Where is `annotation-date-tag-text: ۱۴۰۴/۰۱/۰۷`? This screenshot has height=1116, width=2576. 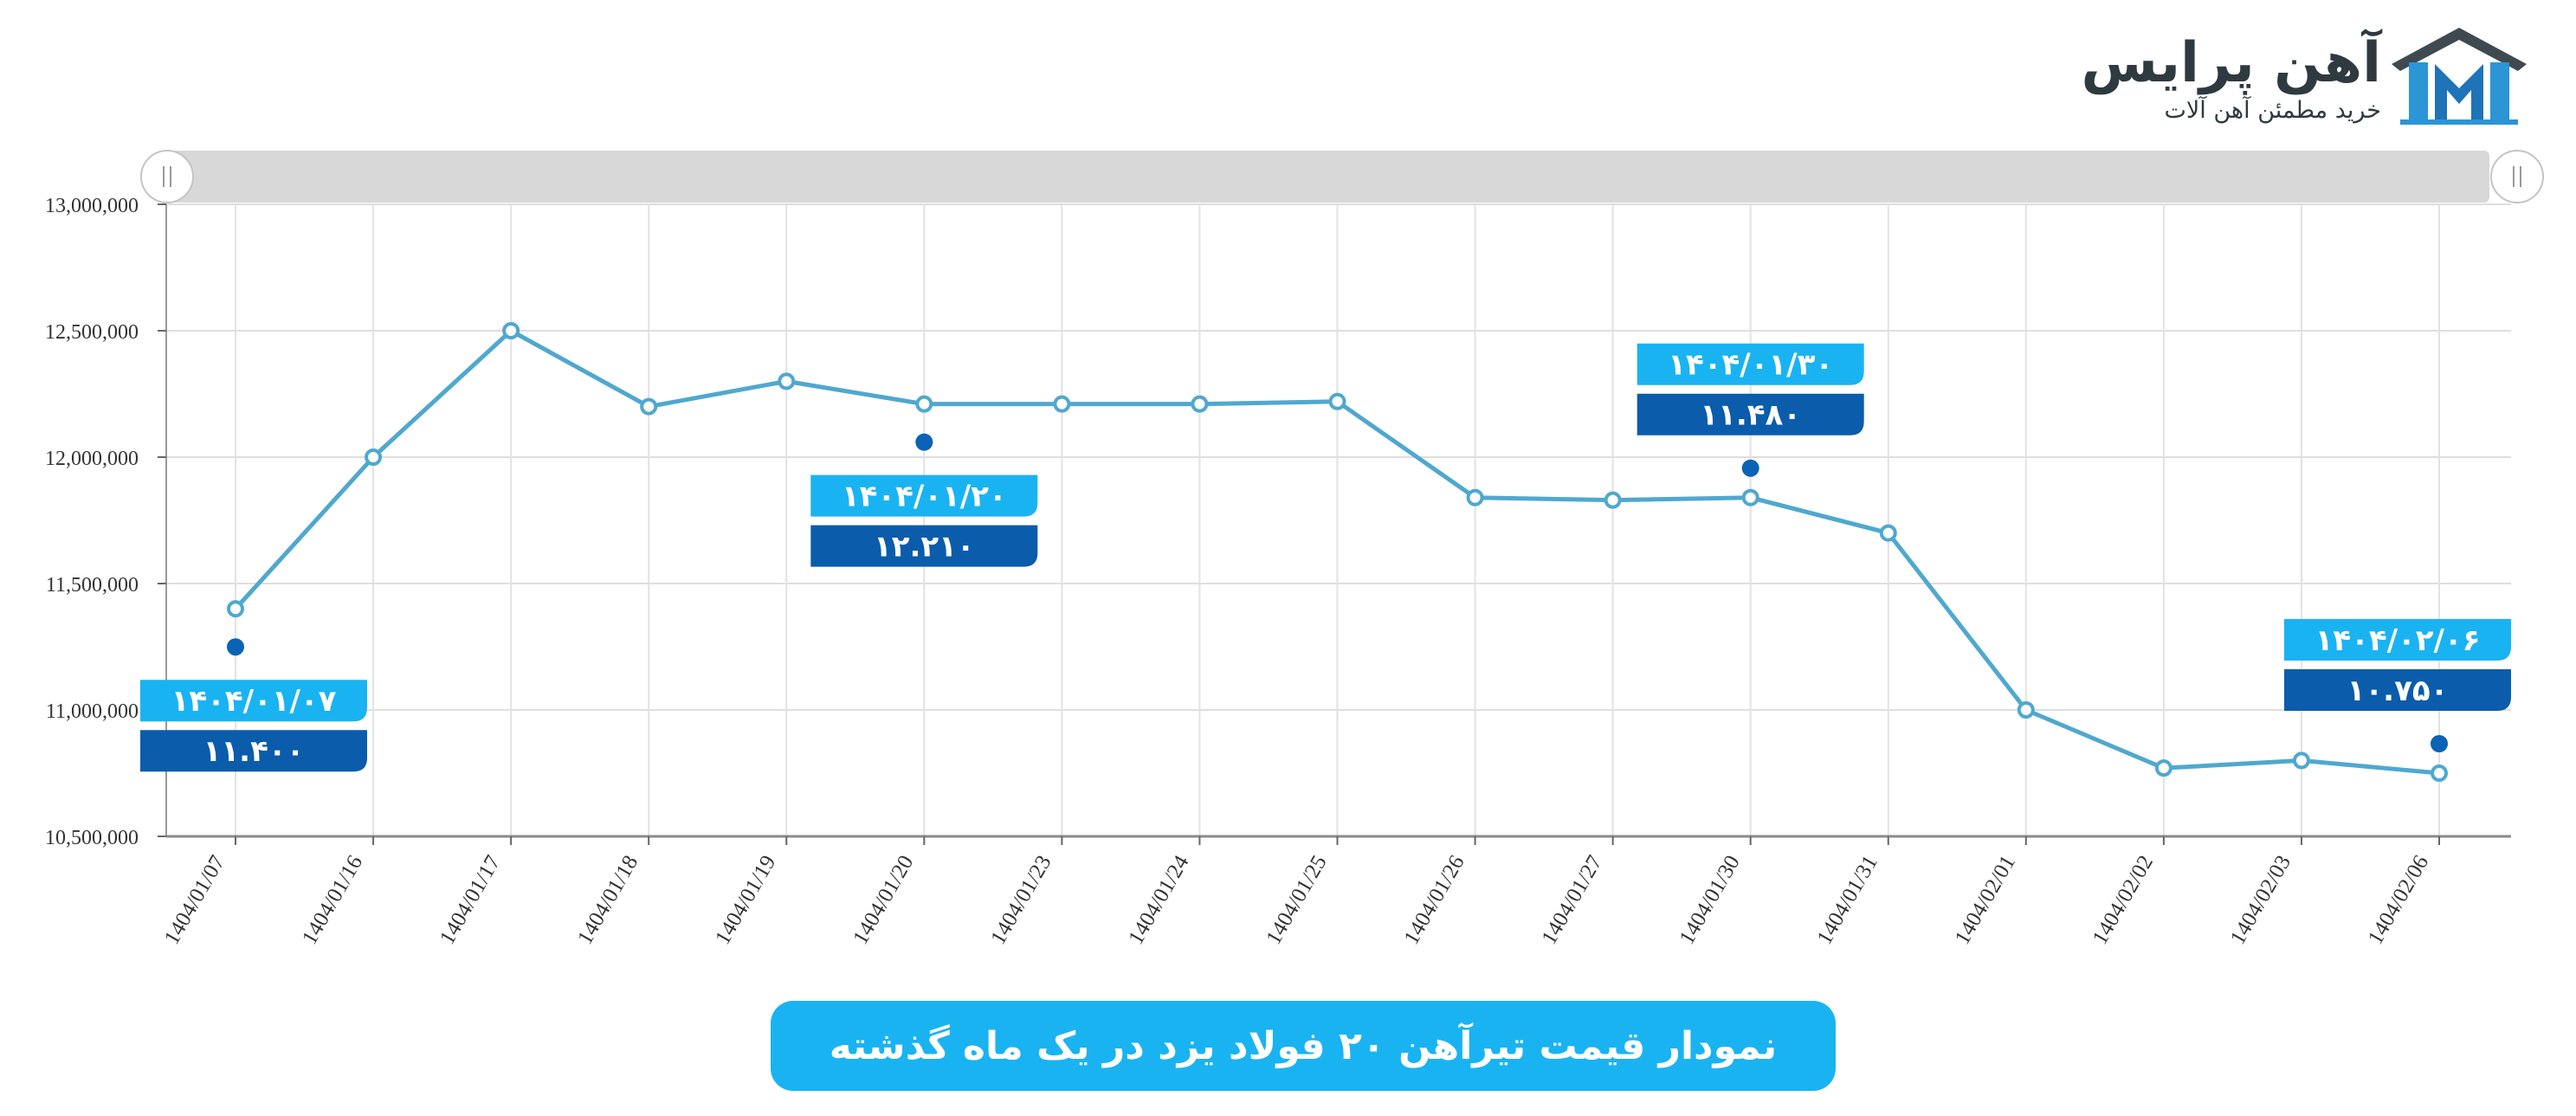
annotation-date-tag-text: ۱۴۰۴/۰۱/۰۷ is located at coordinates (254, 701).